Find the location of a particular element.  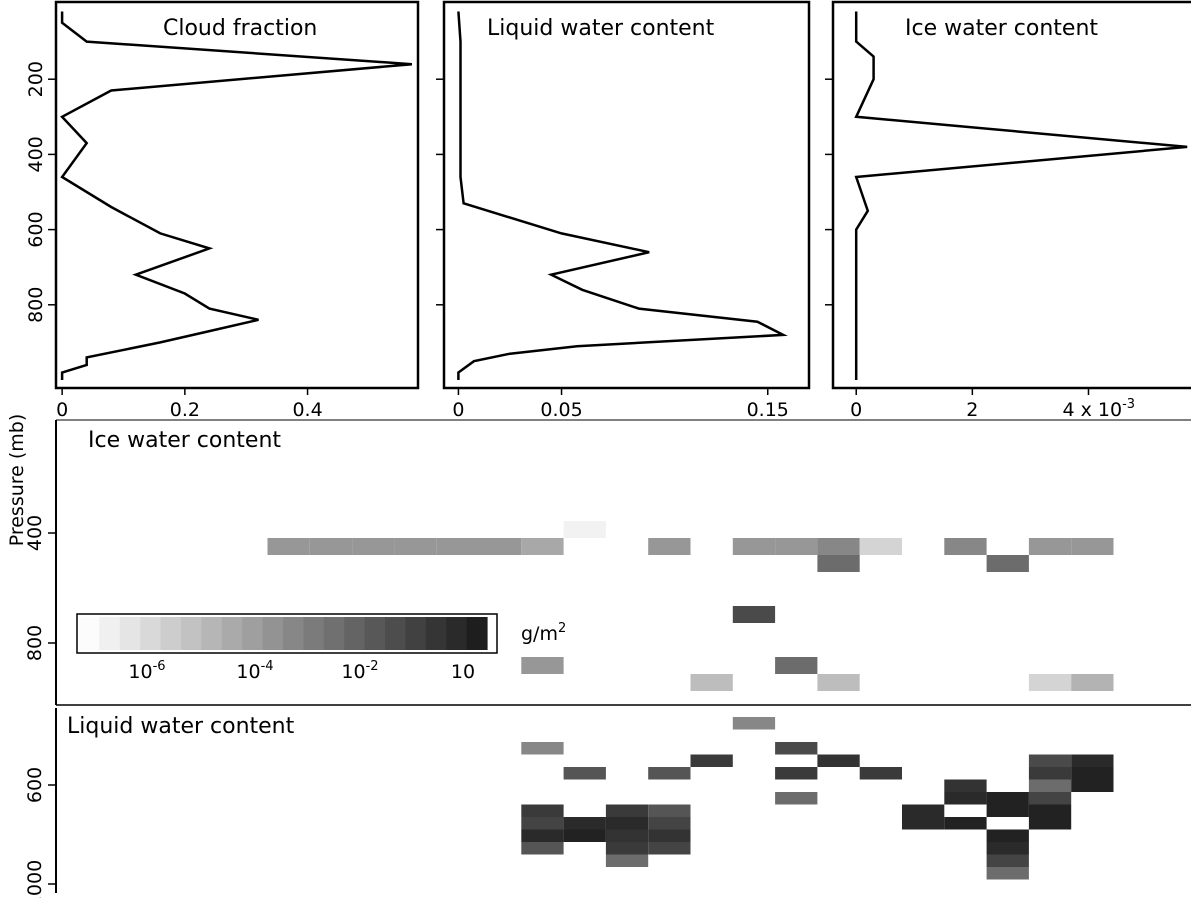

liquid-profile-x-tick-label: 0.05 is located at coordinates (561, 410).